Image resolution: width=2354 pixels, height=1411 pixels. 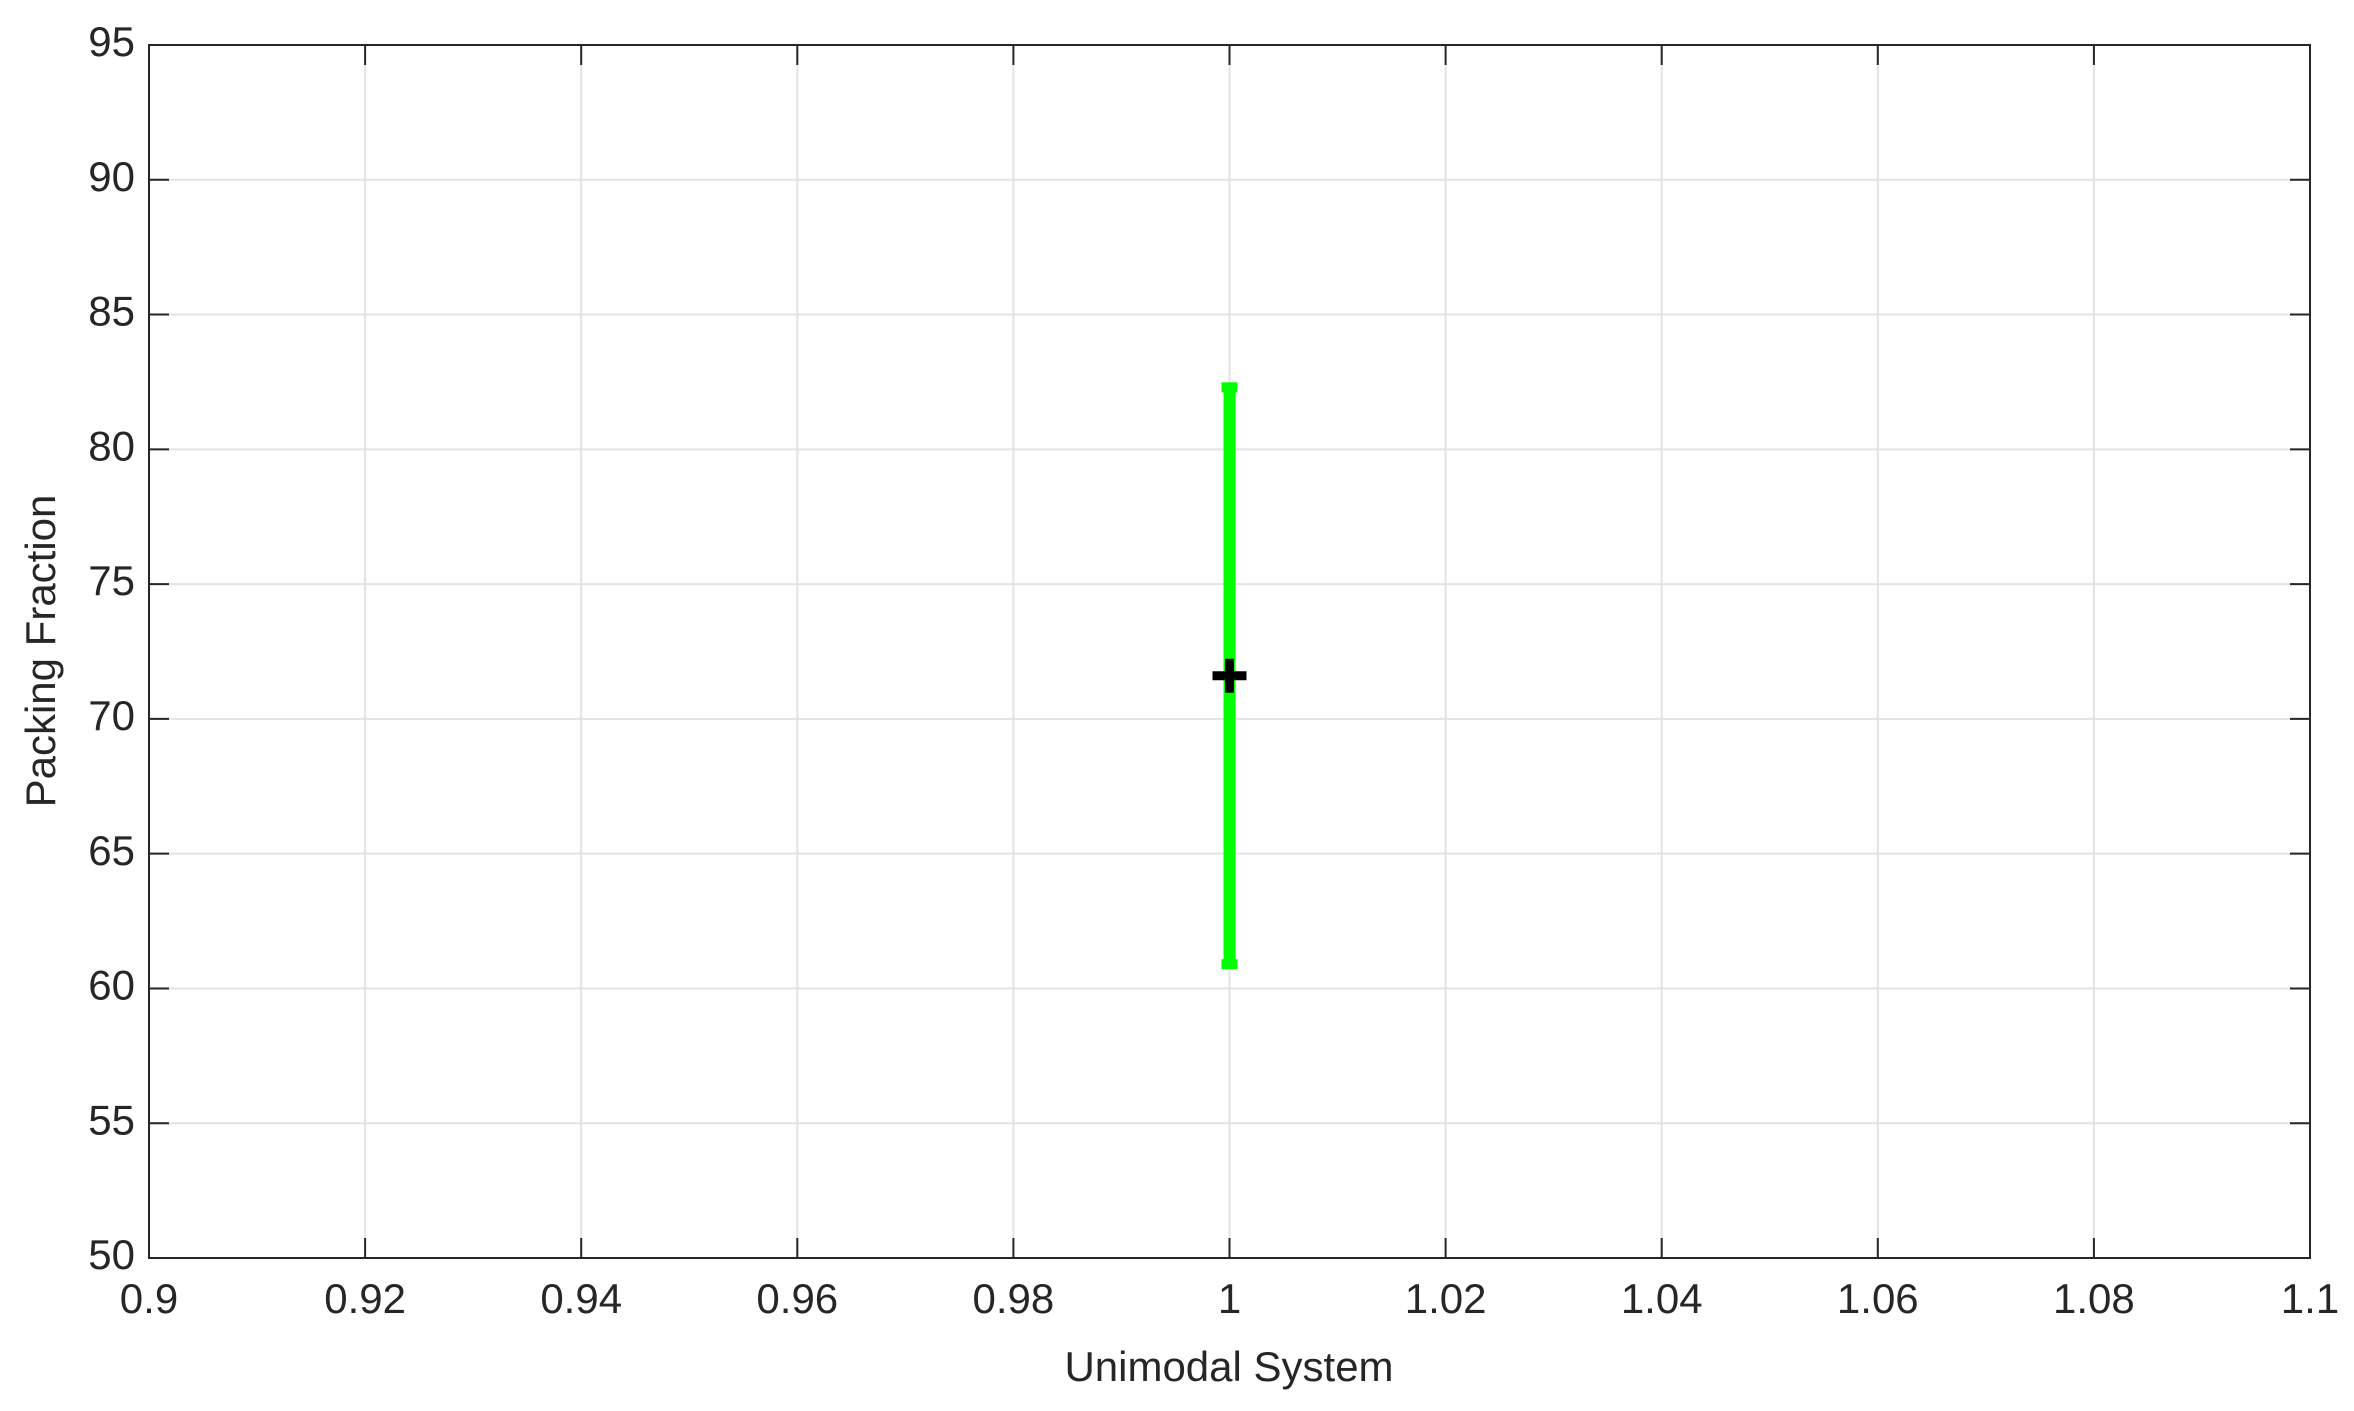 What do you see at coordinates (1014, 1298) in the screenshot?
I see `x-tick-label: 0.98` at bounding box center [1014, 1298].